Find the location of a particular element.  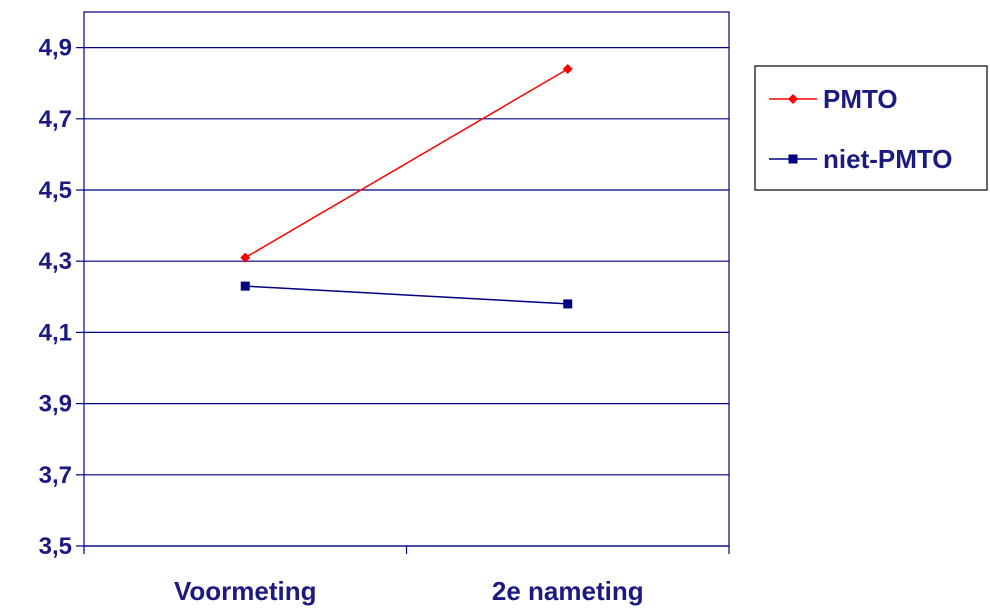

legend-entry: PMTO is located at coordinates (833, 99).